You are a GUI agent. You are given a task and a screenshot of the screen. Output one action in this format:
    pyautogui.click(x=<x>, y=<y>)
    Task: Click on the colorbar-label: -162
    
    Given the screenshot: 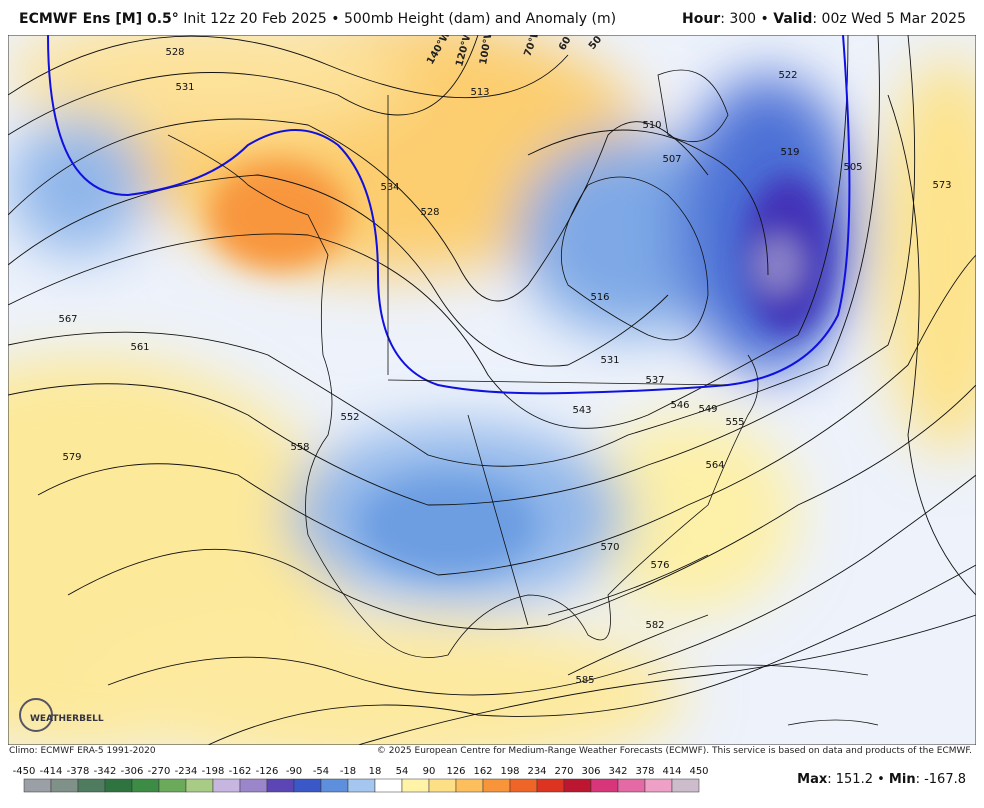 What is the action you would take?
    pyautogui.click(x=240, y=771)
    